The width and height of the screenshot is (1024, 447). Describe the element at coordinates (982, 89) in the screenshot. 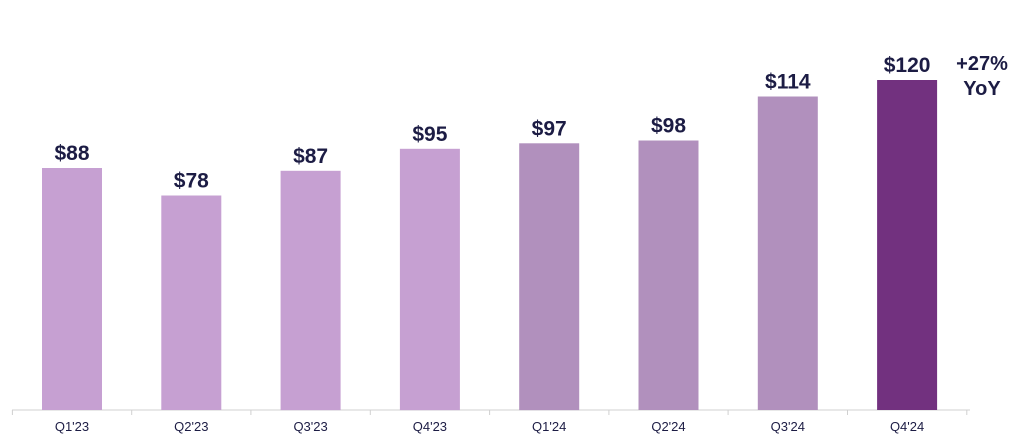

I see `yoy-label-annotation: YoY` at that location.